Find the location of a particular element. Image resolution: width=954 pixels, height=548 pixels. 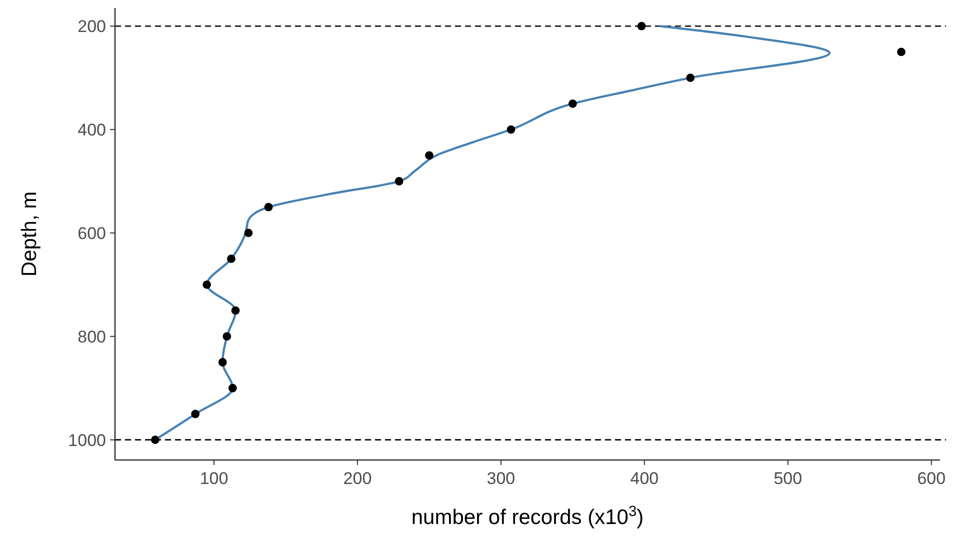

y-axis-title: Depth, m is located at coordinates (29, 234).